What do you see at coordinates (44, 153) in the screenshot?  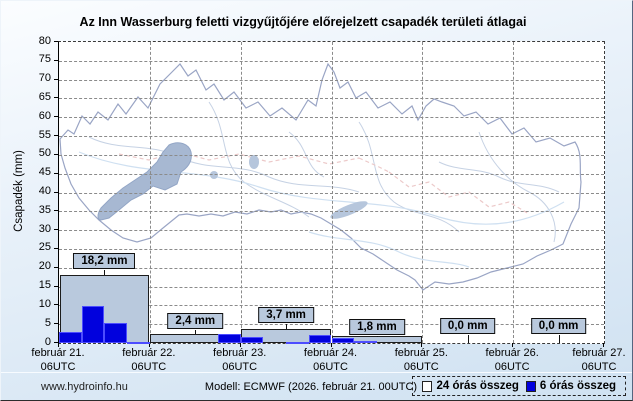 I see `y-tick-label: 50` at bounding box center [44, 153].